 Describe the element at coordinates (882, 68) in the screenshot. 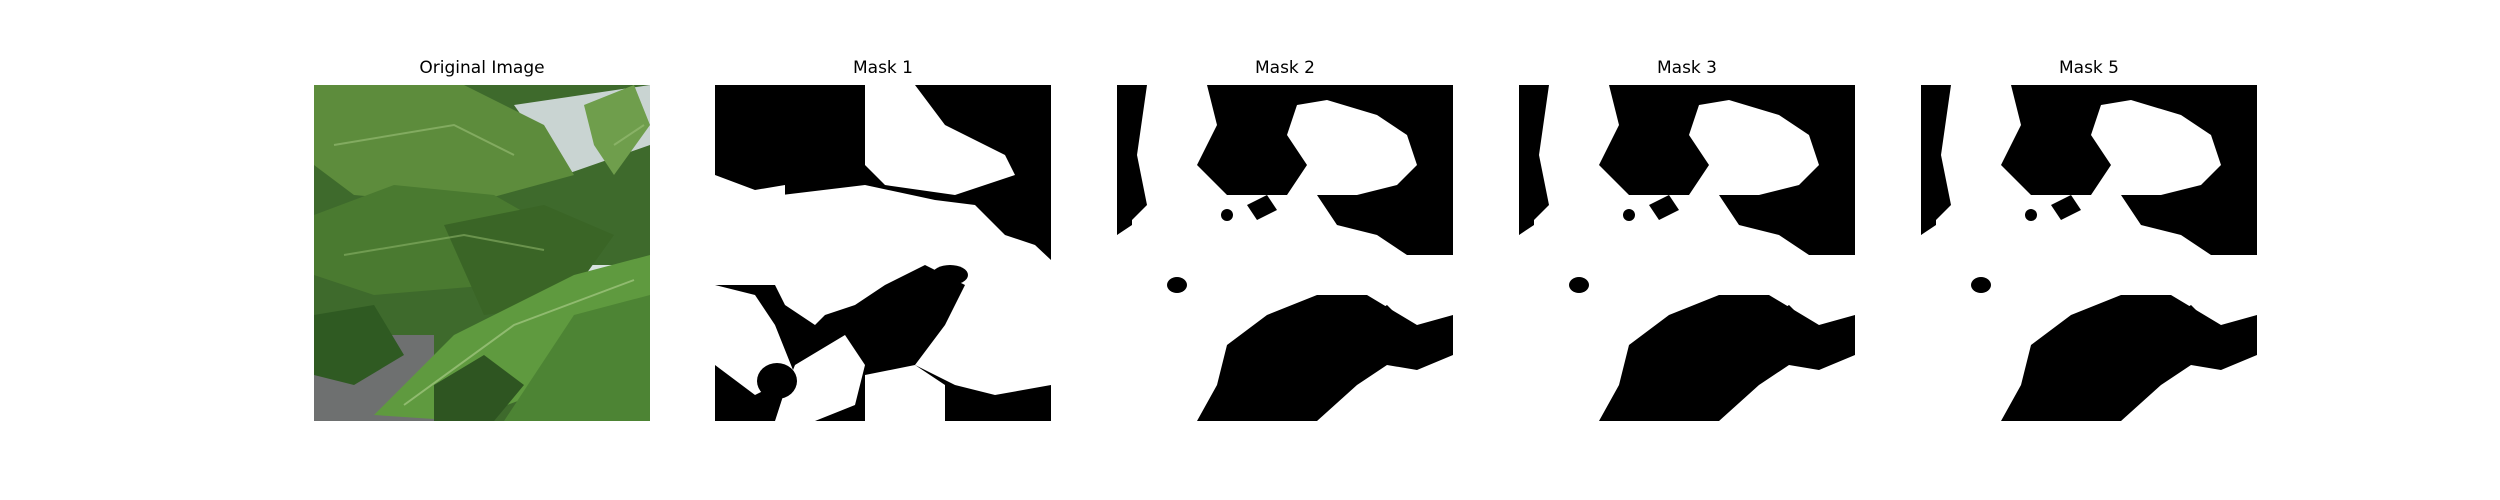

I see `panel-title-mask-1: Mask 1` at that location.